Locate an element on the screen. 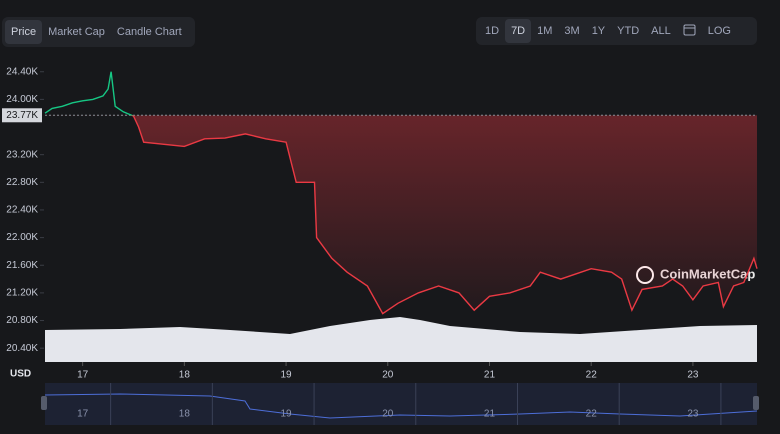 The image size is (780, 434). navigator-label: 17 is located at coordinates (83, 414).